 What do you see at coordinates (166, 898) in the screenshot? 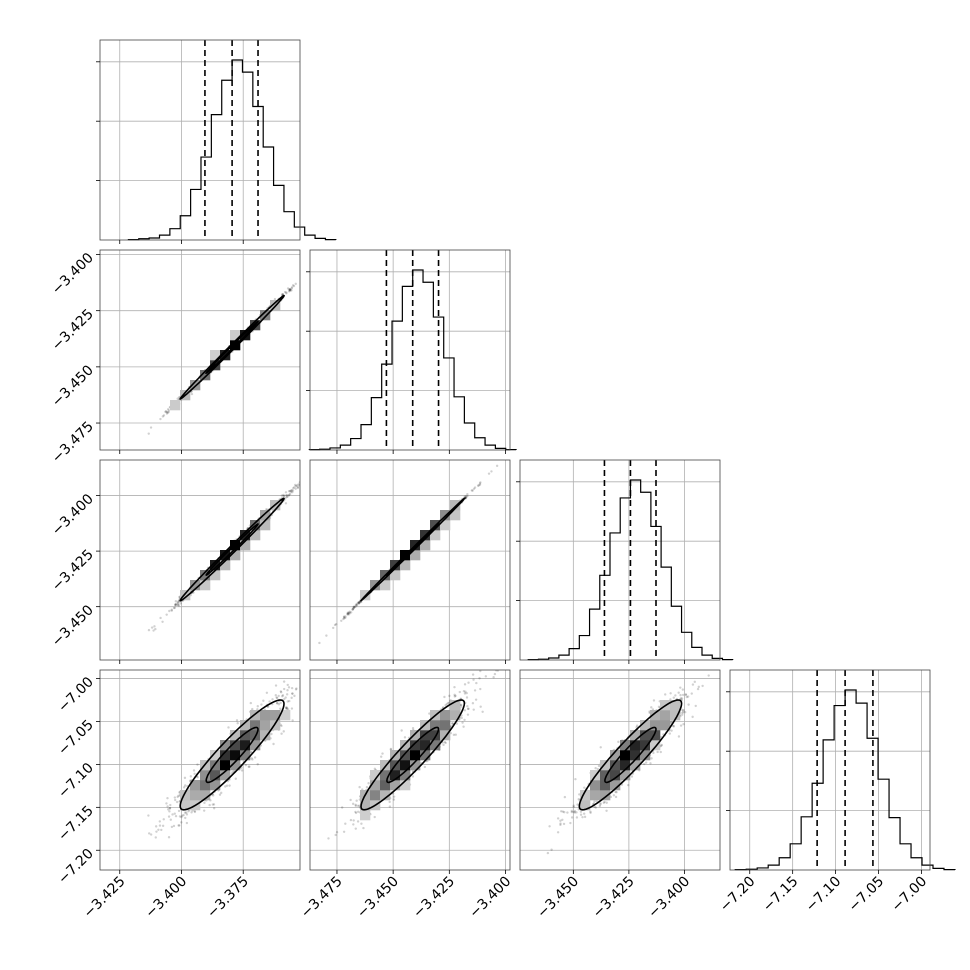
I see `x-tick-label: −3.400` at bounding box center [166, 898].